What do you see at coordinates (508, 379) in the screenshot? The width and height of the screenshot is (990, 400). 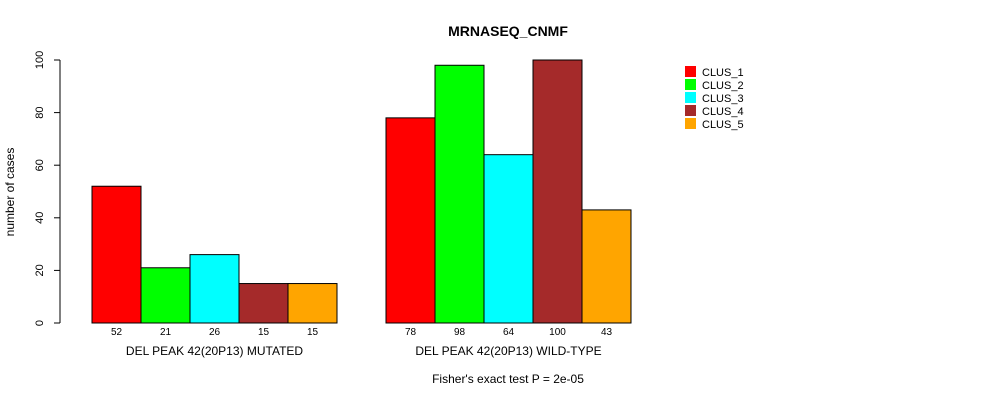 I see `fisher-test-annotation: Fisher's exact test P = 2e-05` at bounding box center [508, 379].